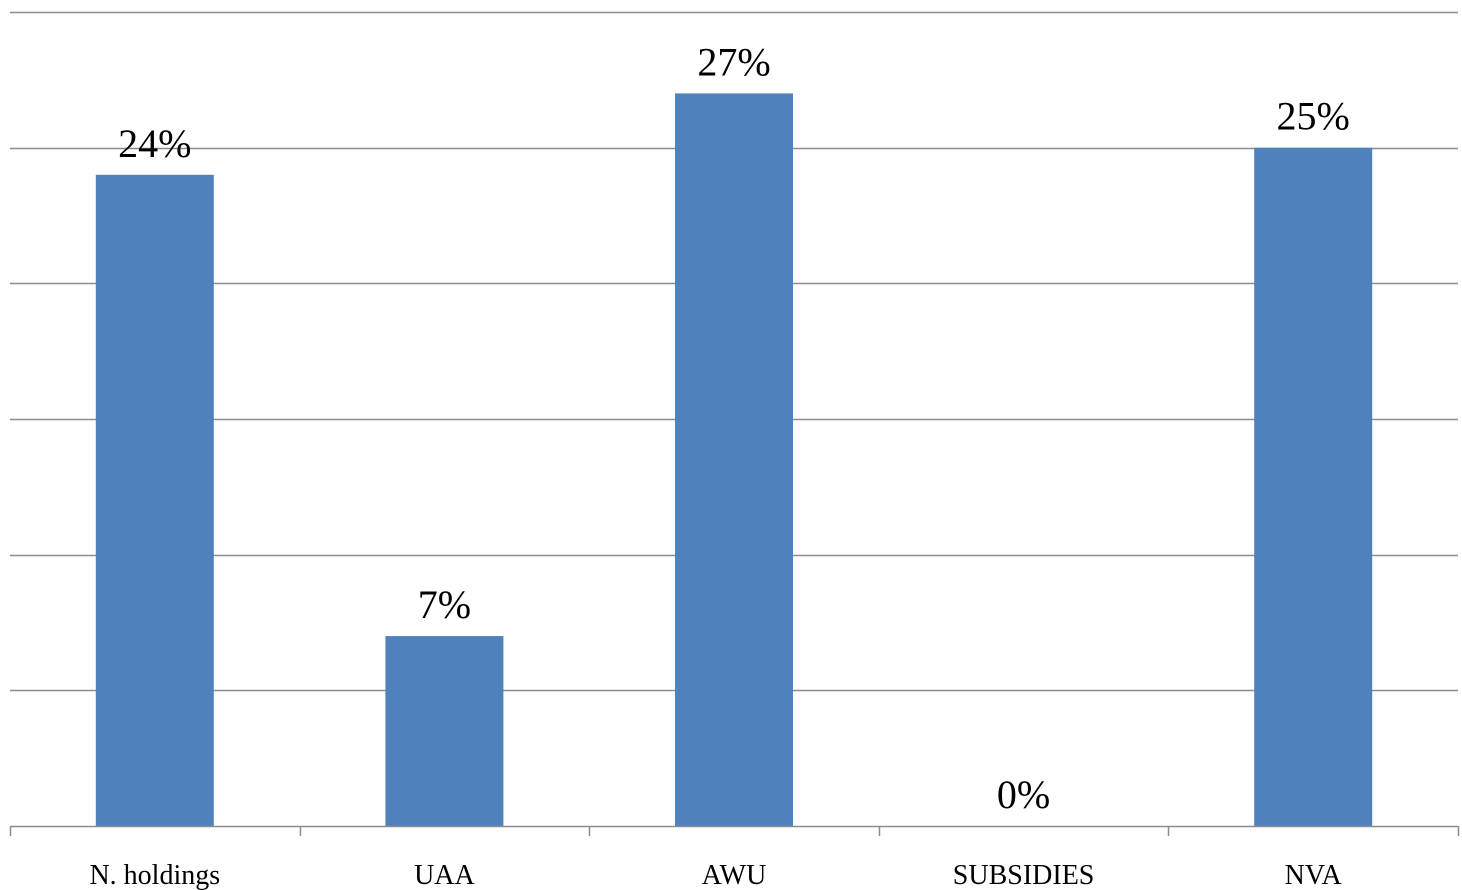 Image resolution: width=1462 pixels, height=890 pixels. What do you see at coordinates (1313, 116) in the screenshot?
I see `data-label-4: 25%` at bounding box center [1313, 116].